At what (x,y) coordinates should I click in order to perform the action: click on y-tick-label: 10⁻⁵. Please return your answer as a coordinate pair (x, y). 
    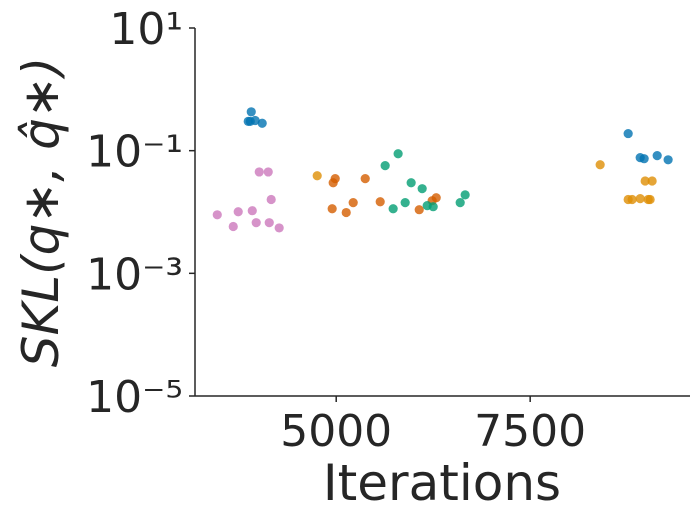
    Looking at the image, I should click on (134, 397).